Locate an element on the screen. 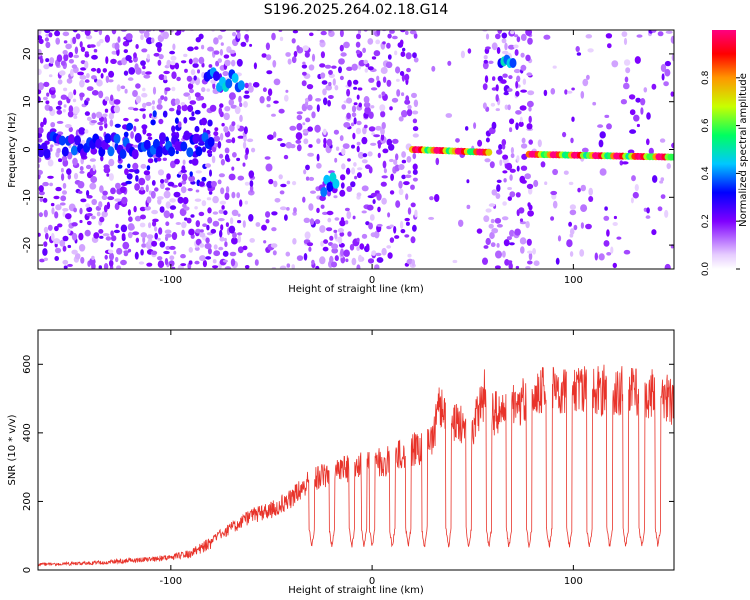 This screenshot has width=750, height=600. colorbar-tick-label: 0.8 is located at coordinates (706, 77).